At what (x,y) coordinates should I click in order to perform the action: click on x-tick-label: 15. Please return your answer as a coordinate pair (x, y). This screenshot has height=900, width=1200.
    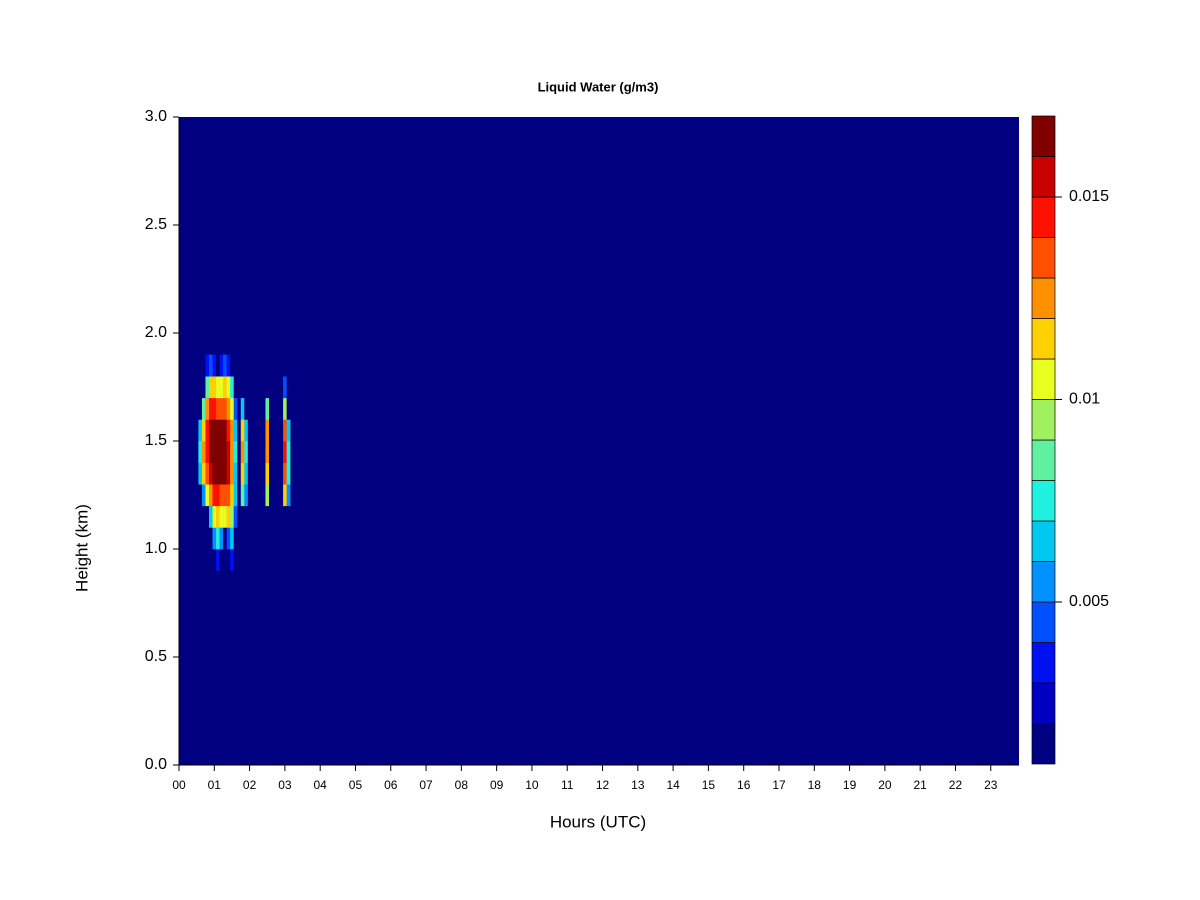
    Looking at the image, I should click on (709, 785).